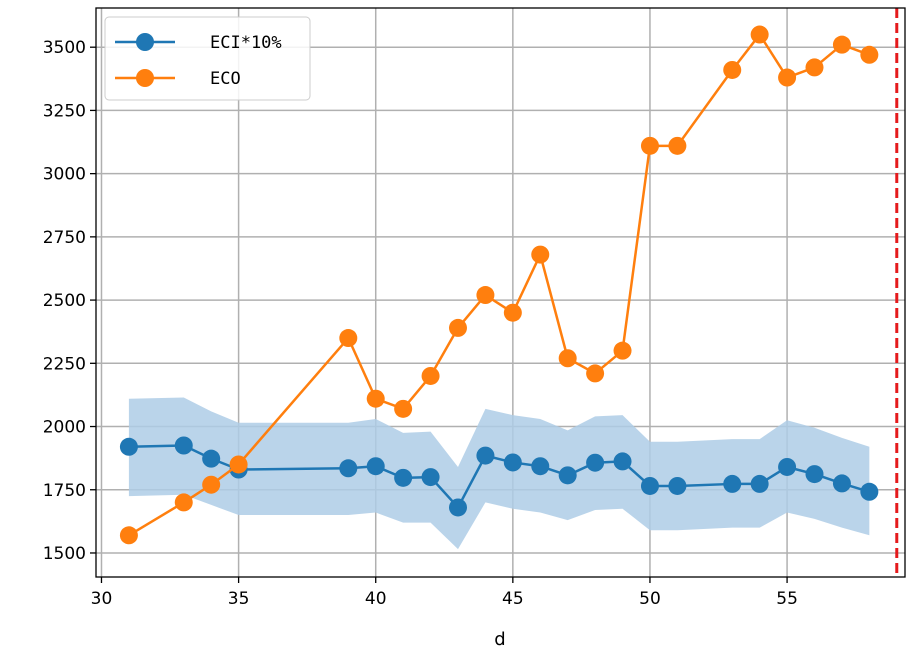 The image size is (906, 655). I want to click on legend-eco-label: ECO, so click(225, 79).